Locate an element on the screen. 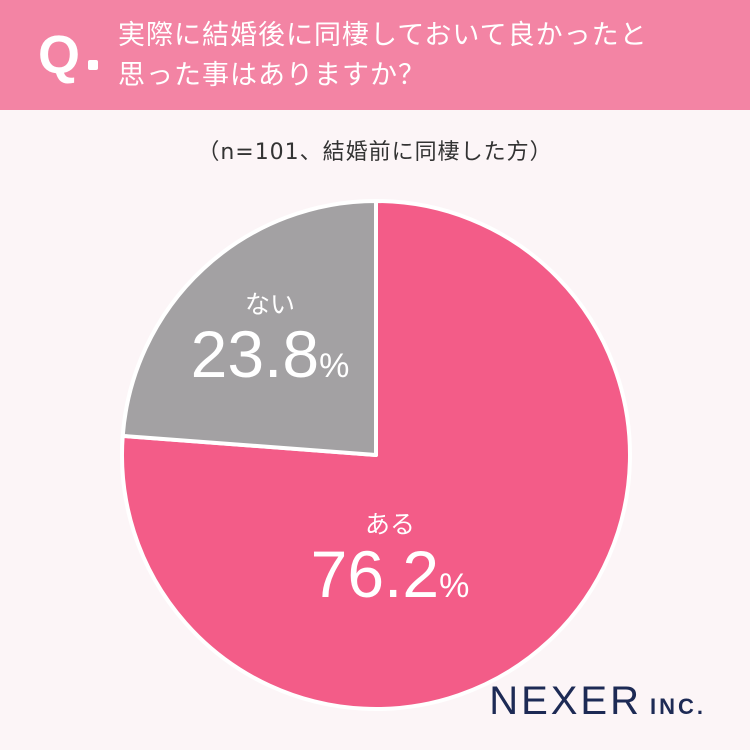 The height and width of the screenshot is (750, 750). slice-label-nai: ない 23.8% is located at coordinates (270, 336).